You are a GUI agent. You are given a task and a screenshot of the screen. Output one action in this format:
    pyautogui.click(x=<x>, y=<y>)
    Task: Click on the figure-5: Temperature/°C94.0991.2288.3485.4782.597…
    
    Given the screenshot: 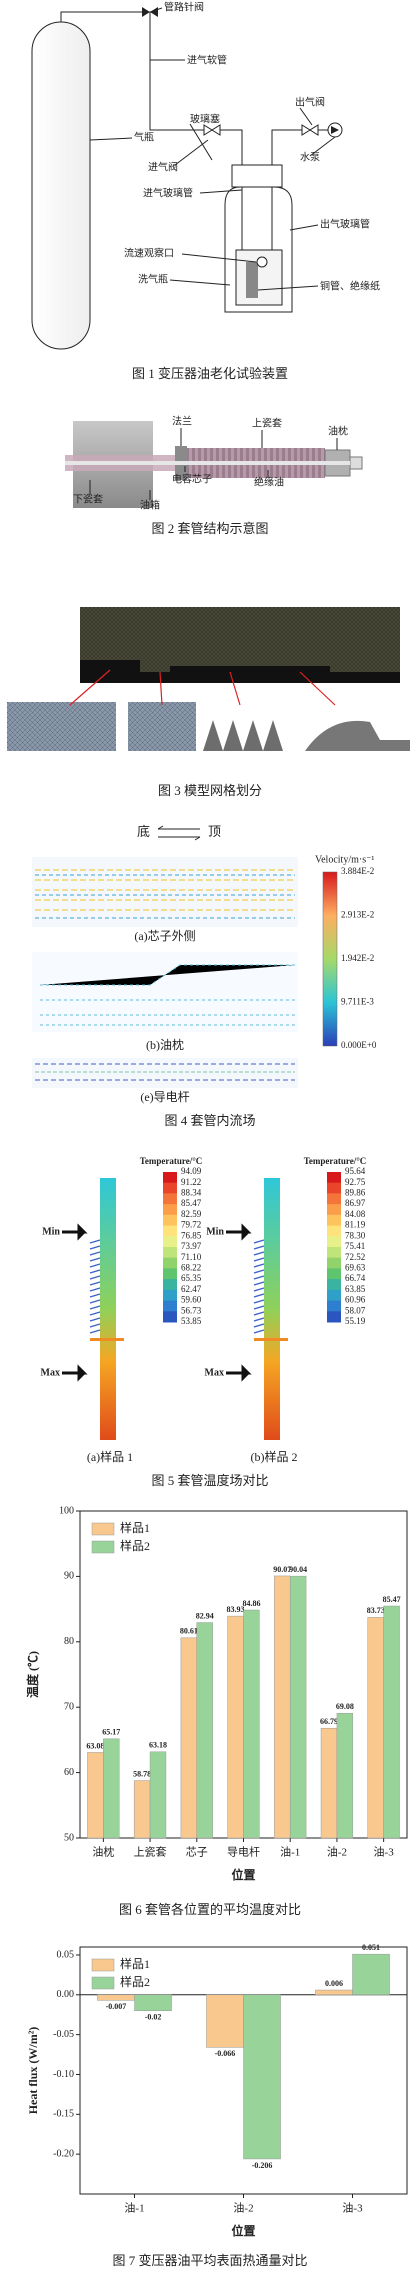 What is the action you would take?
    pyautogui.click(x=204, y=1322)
    